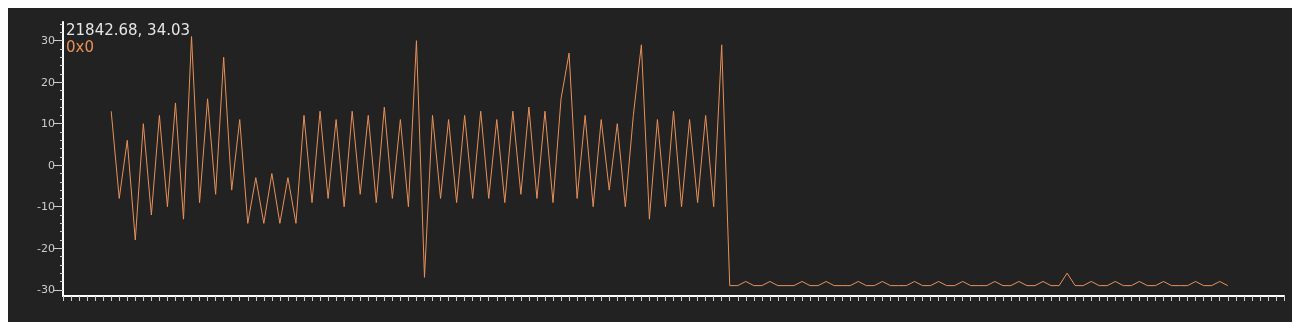  What do you see at coordinates (46, 248) in the screenshot?
I see `y-tick-label: -20` at bounding box center [46, 248].